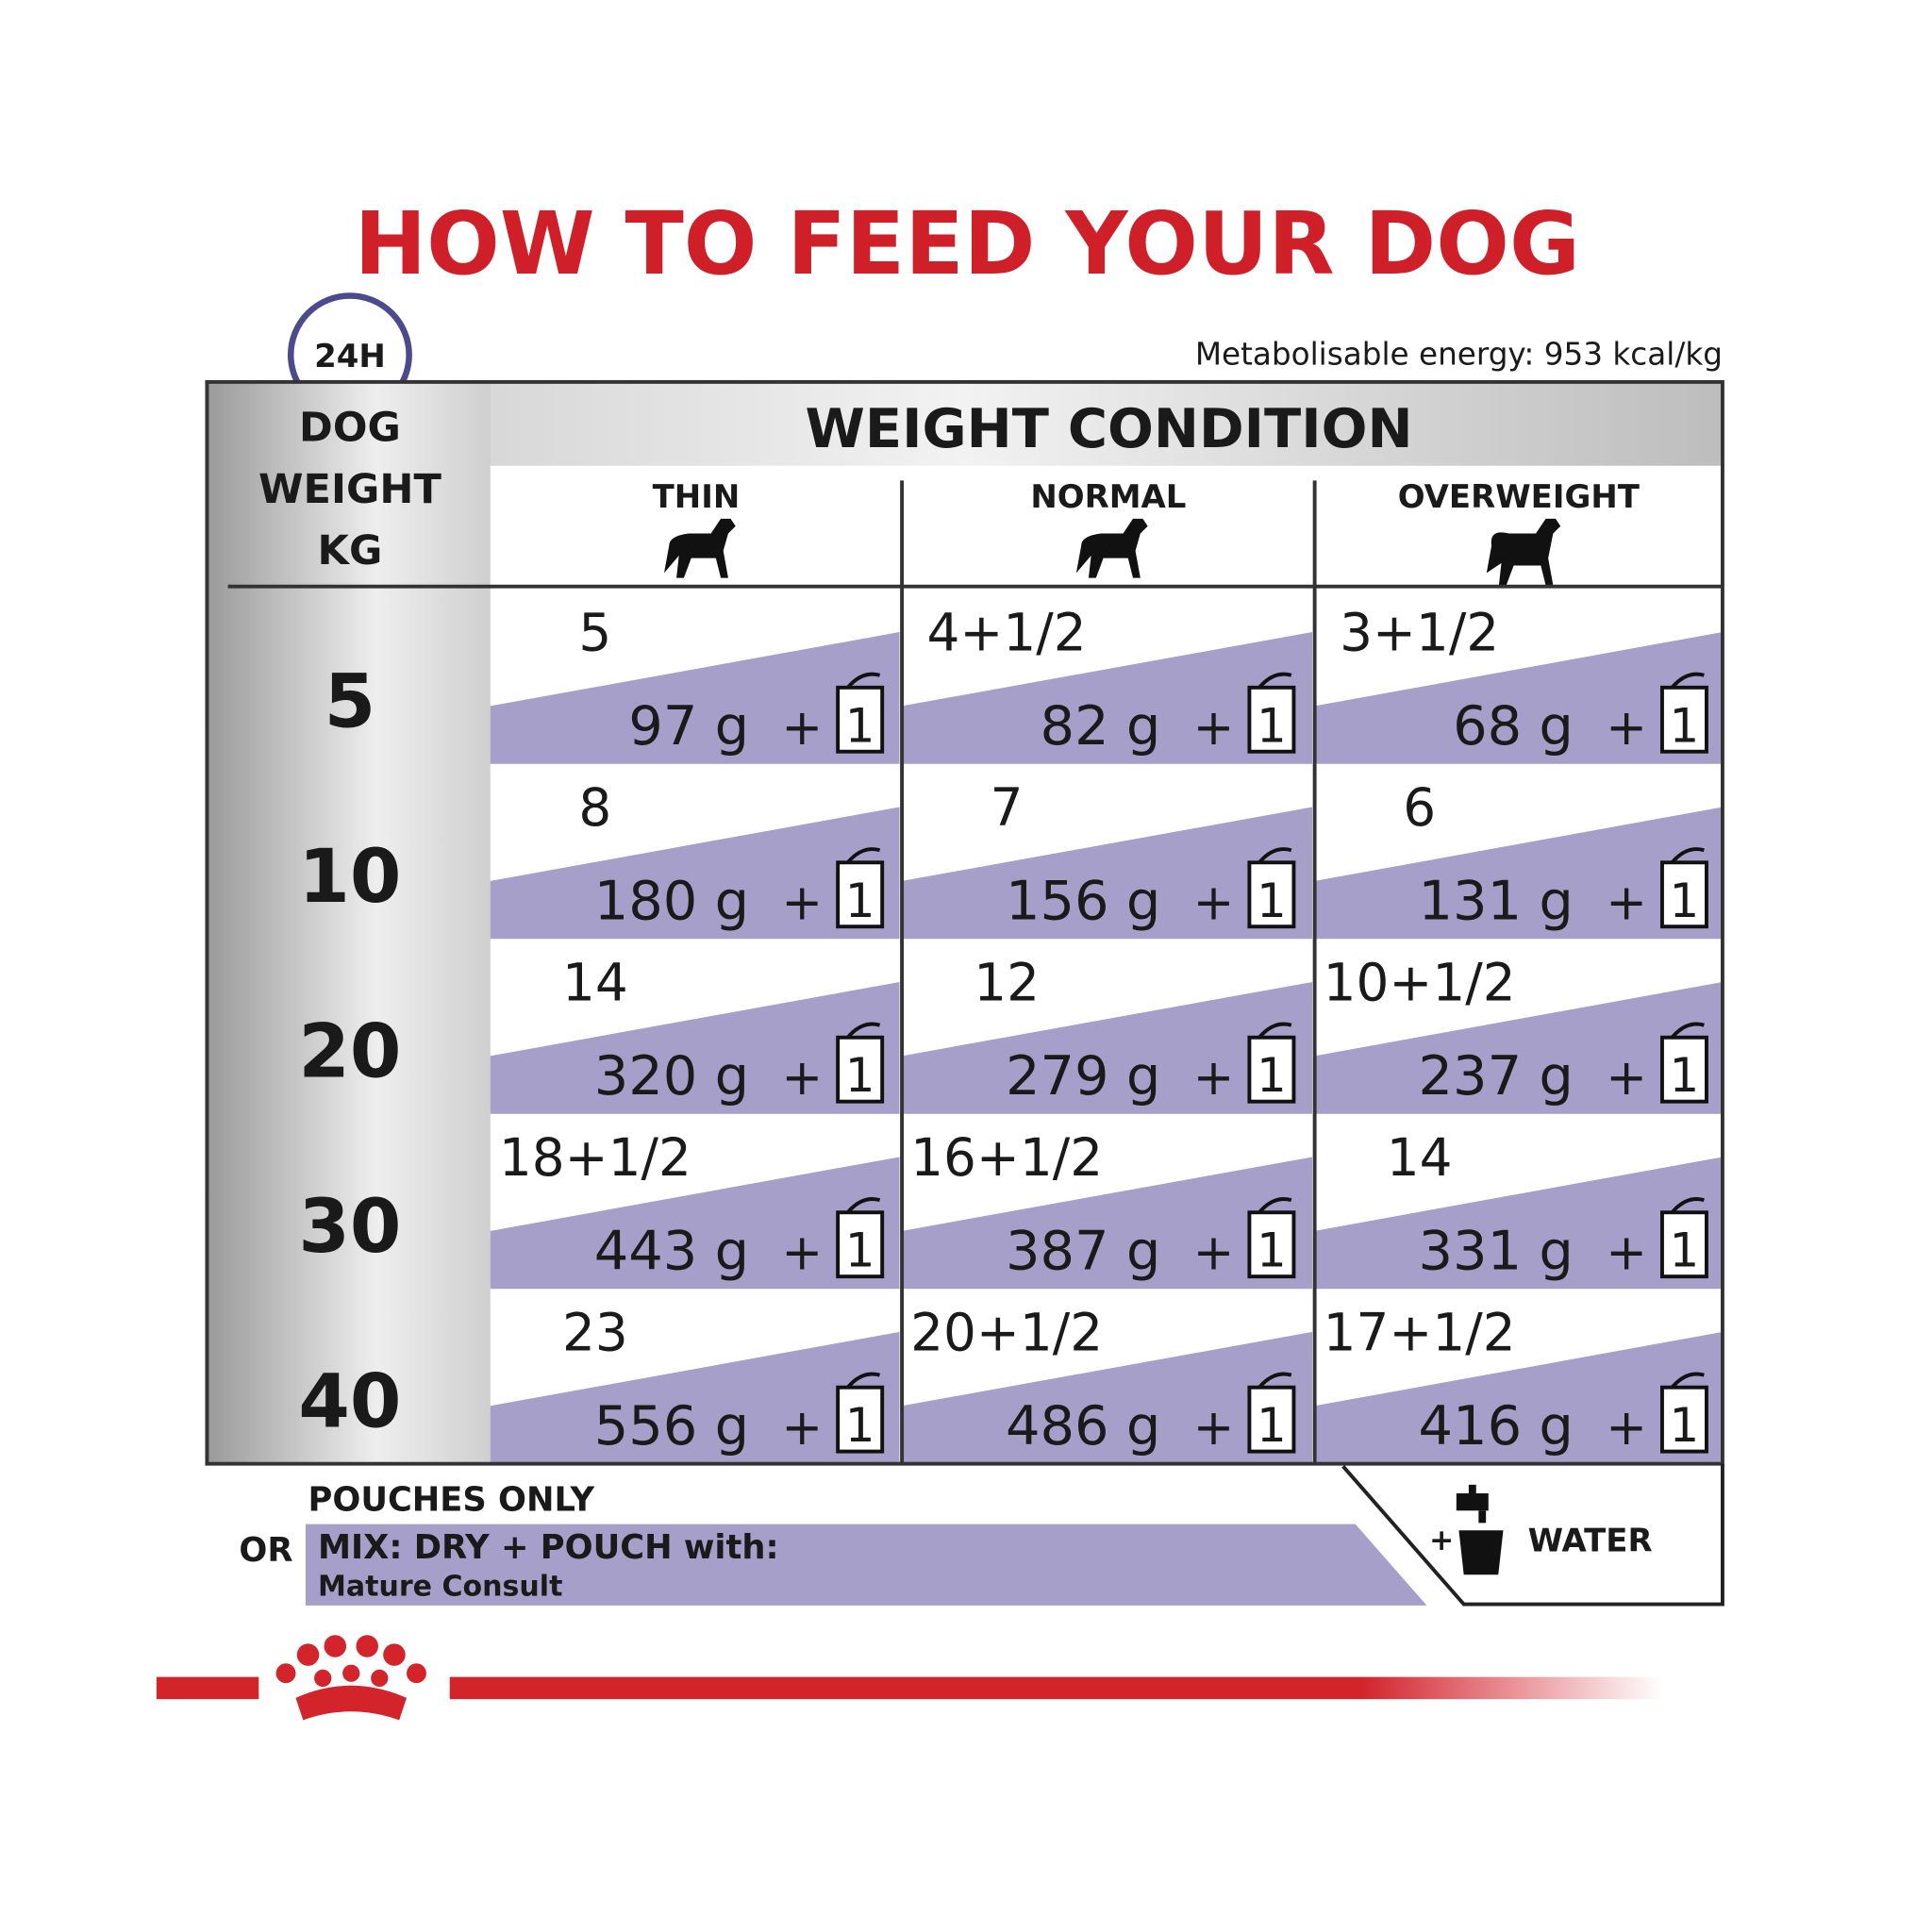  What do you see at coordinates (350, 877) in the screenshot?
I see `dog-weight: 10` at bounding box center [350, 877].